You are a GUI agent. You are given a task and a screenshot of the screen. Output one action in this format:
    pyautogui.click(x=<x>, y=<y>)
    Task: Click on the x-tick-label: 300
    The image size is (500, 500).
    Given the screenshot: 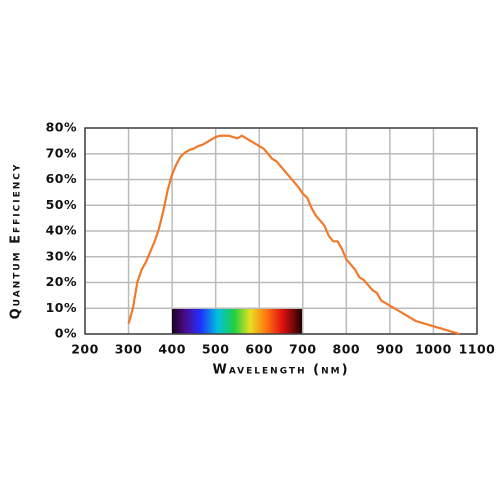 What is the action you would take?
    pyautogui.click(x=129, y=349)
    